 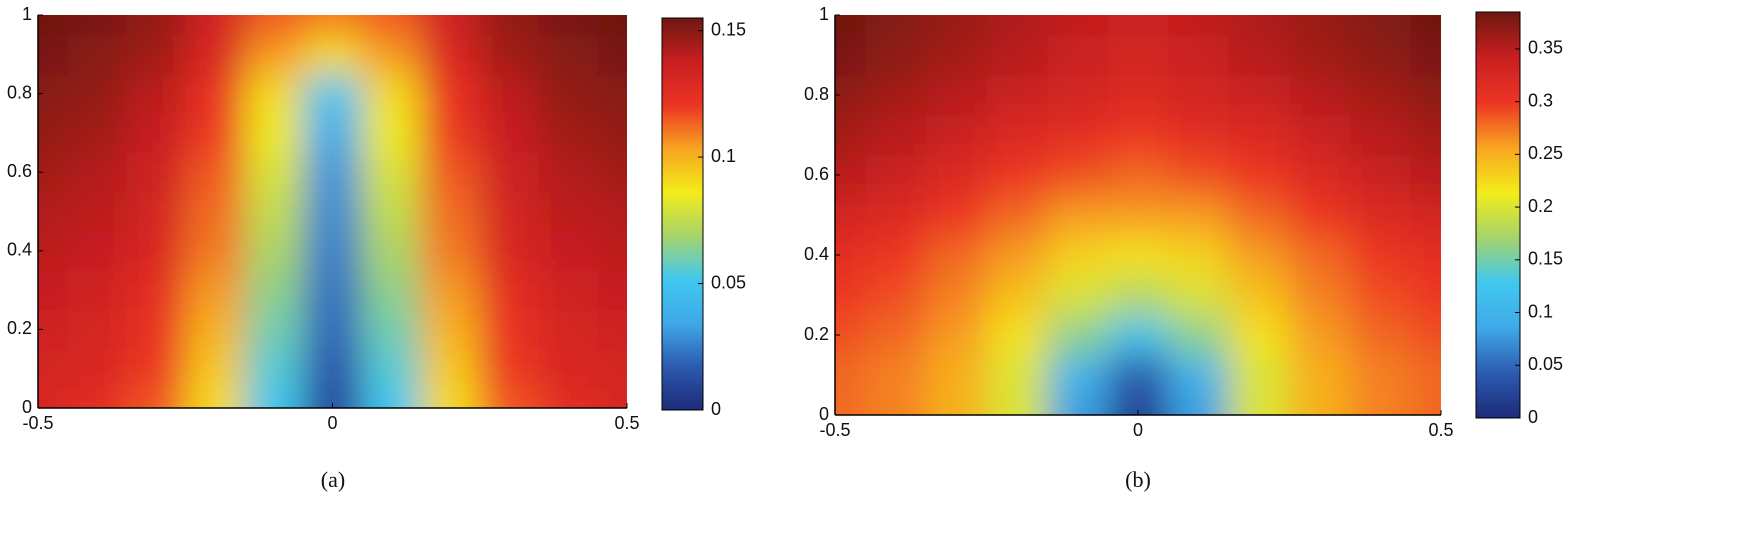 I want to click on y-tick-label: 0.6, so click(x=816, y=174).